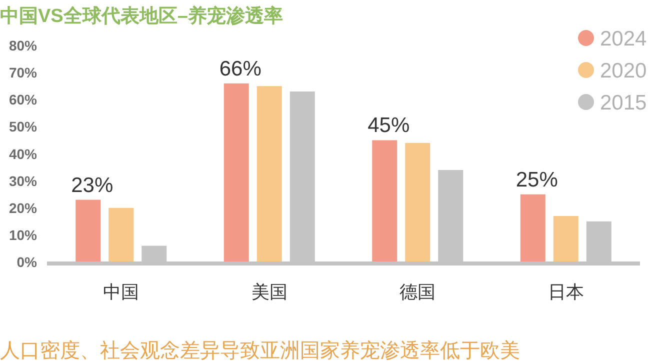 The image size is (653, 362). Describe the element at coordinates (269, 292) in the screenshot. I see `x-tick-label: 美国` at that location.